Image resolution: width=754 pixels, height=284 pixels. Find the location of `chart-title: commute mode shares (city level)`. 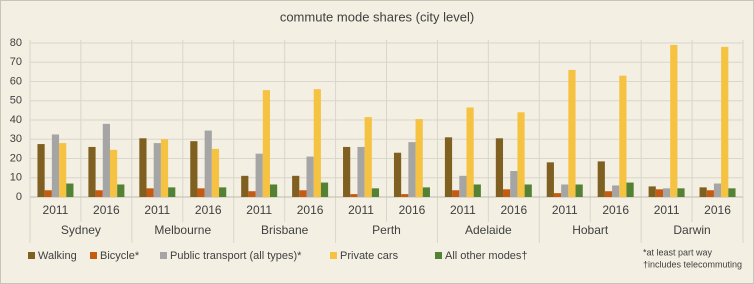

chart-title: commute mode shares (city level) is located at coordinates (377, 16).